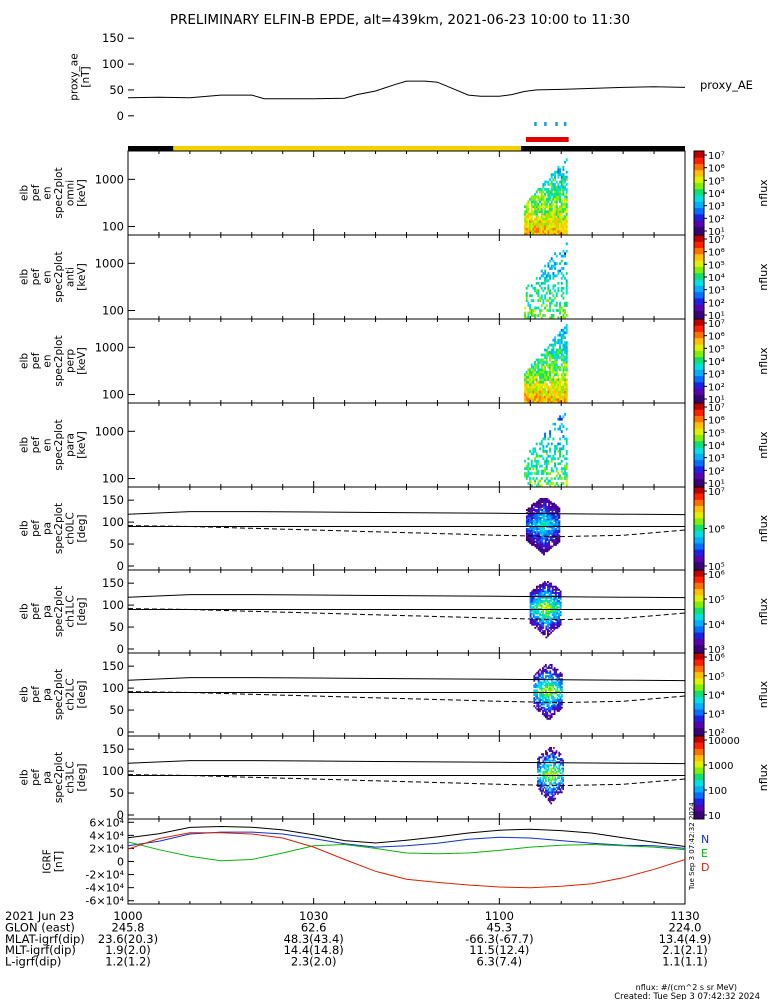 This screenshot has height=1000, width=775. What do you see at coordinates (714, 816) in the screenshot?
I see `colorbar-tick-label: 10` at bounding box center [714, 816].